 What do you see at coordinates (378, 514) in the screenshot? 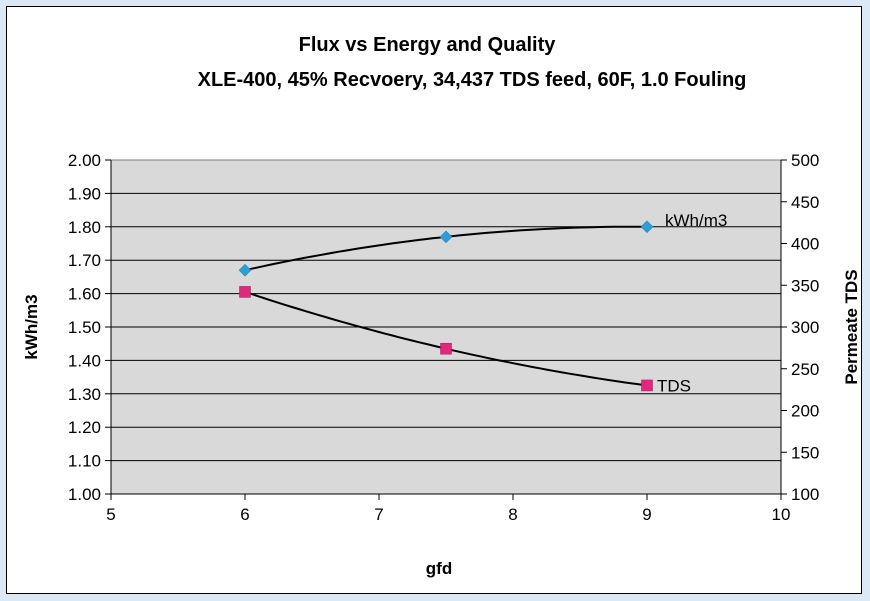
I see `x-tick-label: 7` at bounding box center [378, 514].